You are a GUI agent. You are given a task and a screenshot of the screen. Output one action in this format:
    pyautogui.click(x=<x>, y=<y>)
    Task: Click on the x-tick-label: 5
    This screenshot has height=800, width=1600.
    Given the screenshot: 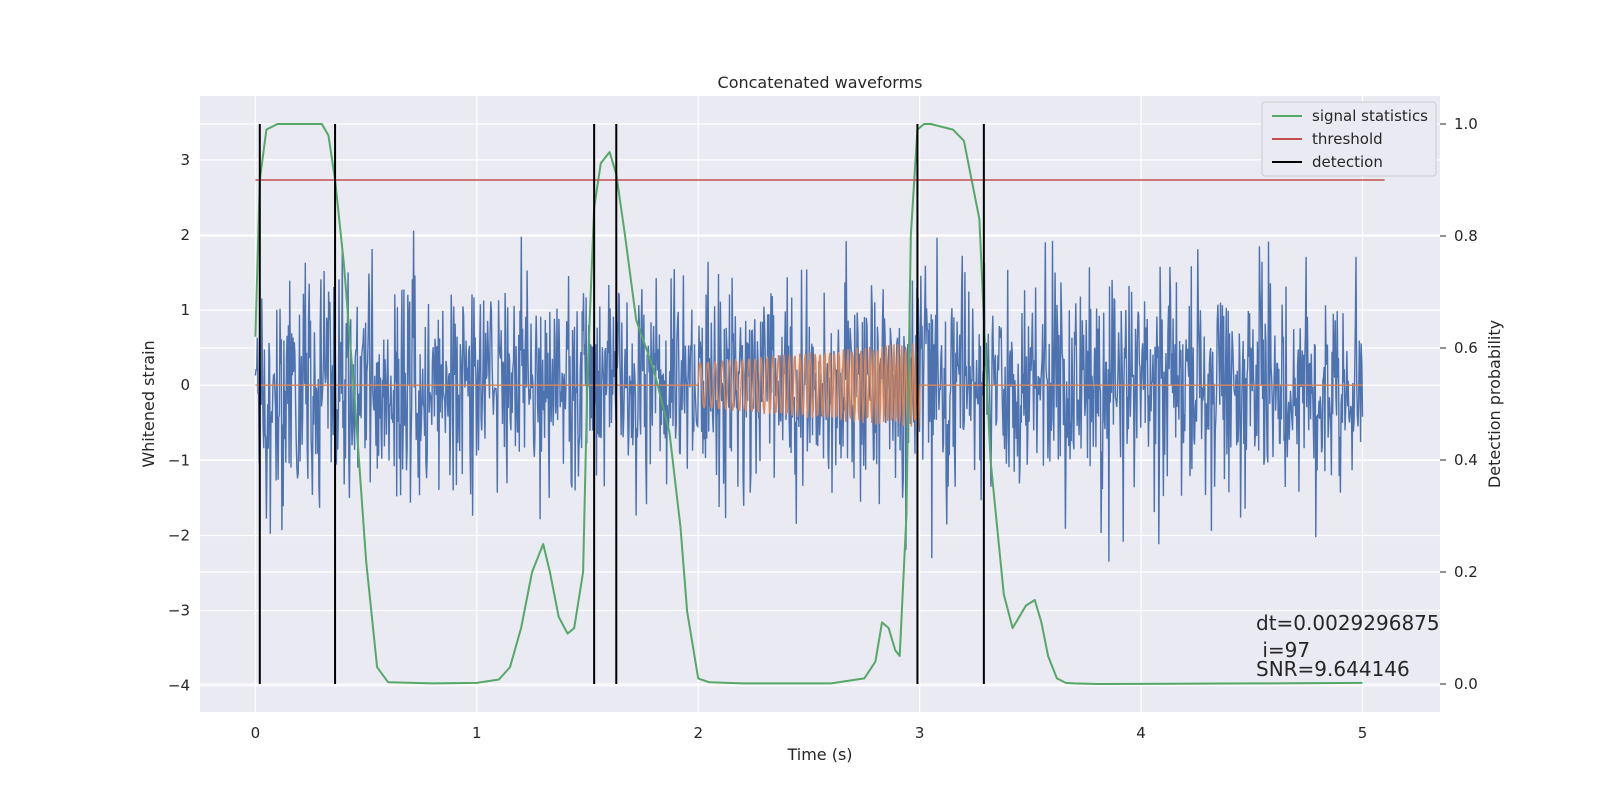 What is the action you would take?
    pyautogui.click(x=1363, y=733)
    